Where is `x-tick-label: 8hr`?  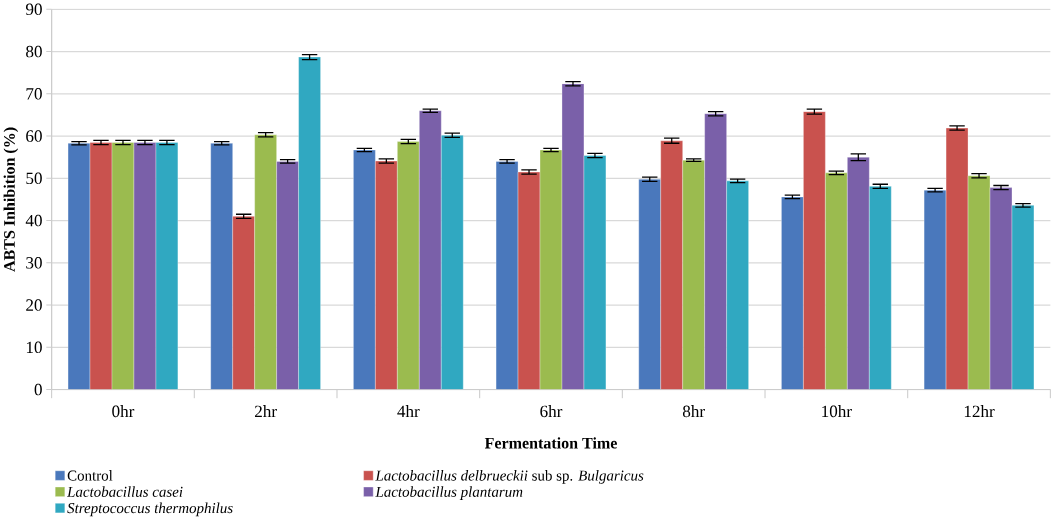
x-tick-label: 8hr is located at coordinates (693, 411).